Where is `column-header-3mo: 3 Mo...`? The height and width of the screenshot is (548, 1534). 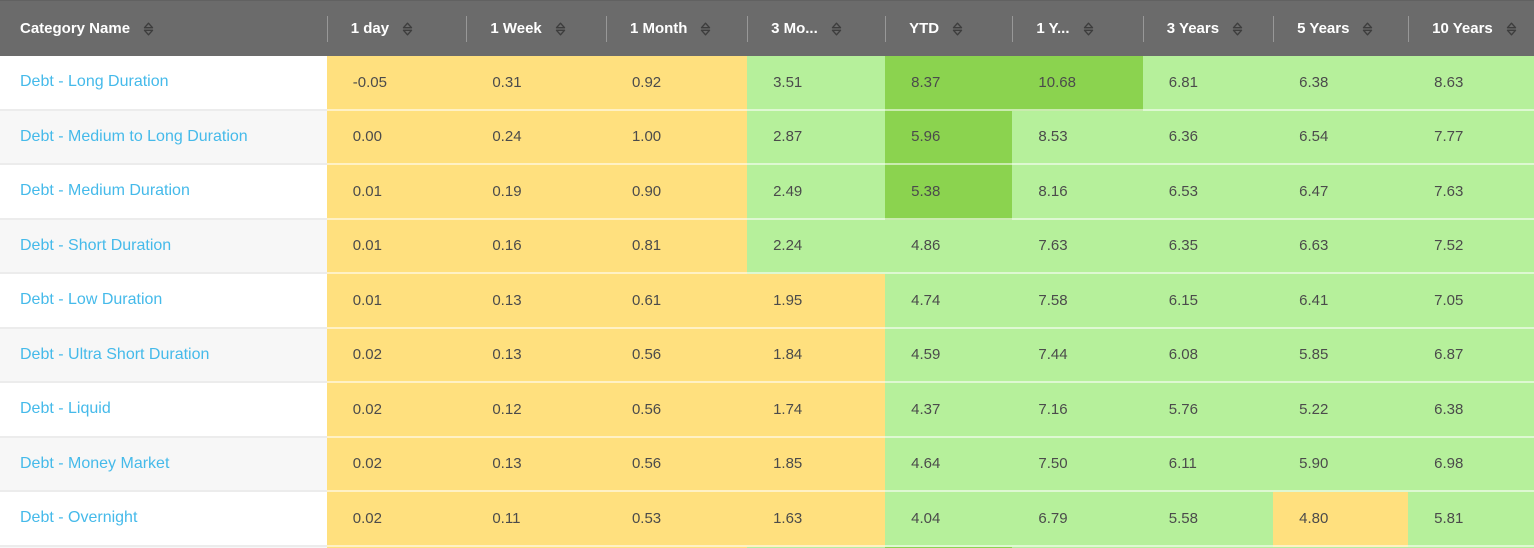 column-header-3mo: 3 Mo... is located at coordinates (816, 28).